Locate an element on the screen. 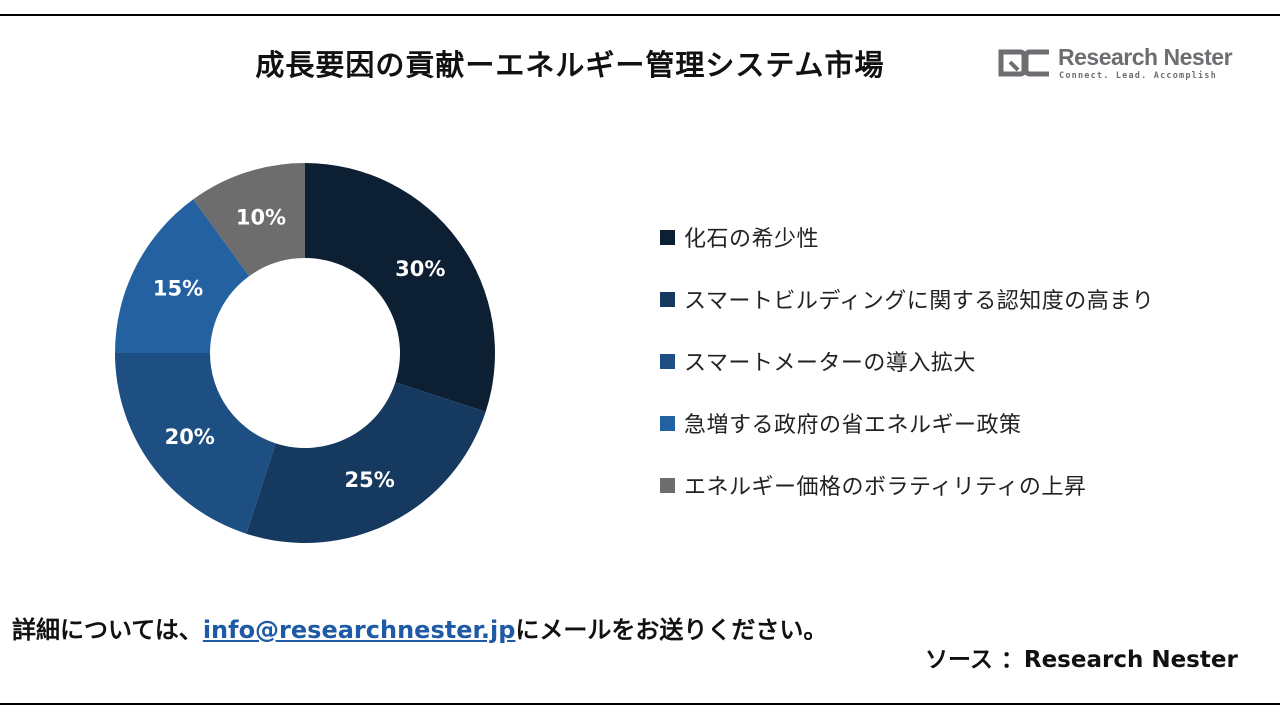 Image resolution: width=1280 pixels, height=720 pixels. legend-item: 化石の希少性 is located at coordinates (940, 237).